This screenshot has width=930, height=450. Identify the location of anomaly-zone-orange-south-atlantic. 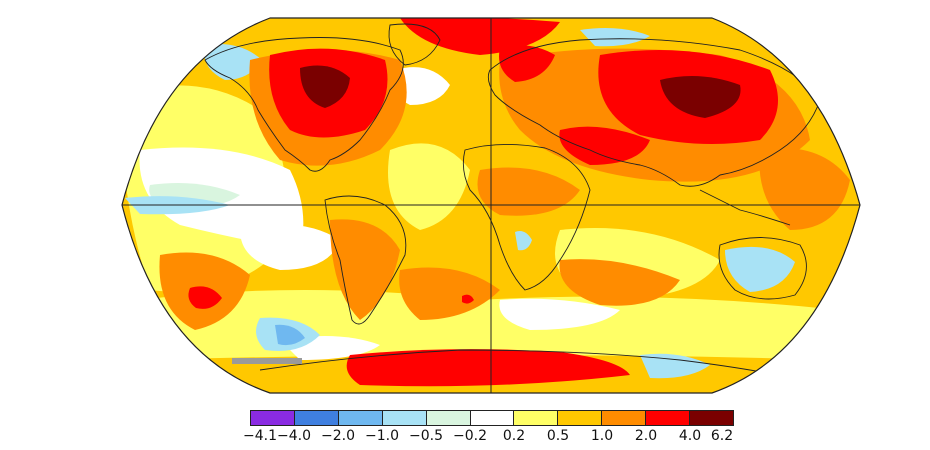
(449, 293).